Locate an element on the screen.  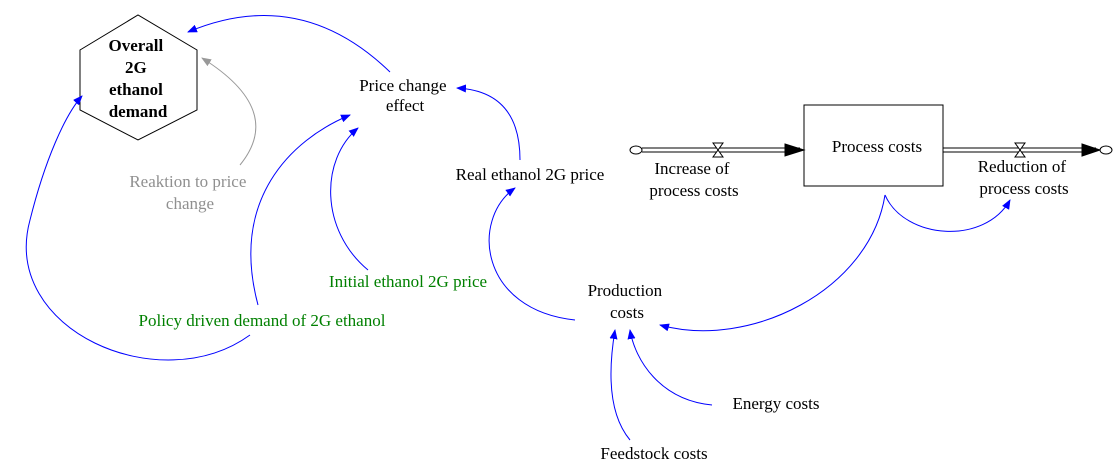
node-label: Process costs is located at coordinates (877, 146).